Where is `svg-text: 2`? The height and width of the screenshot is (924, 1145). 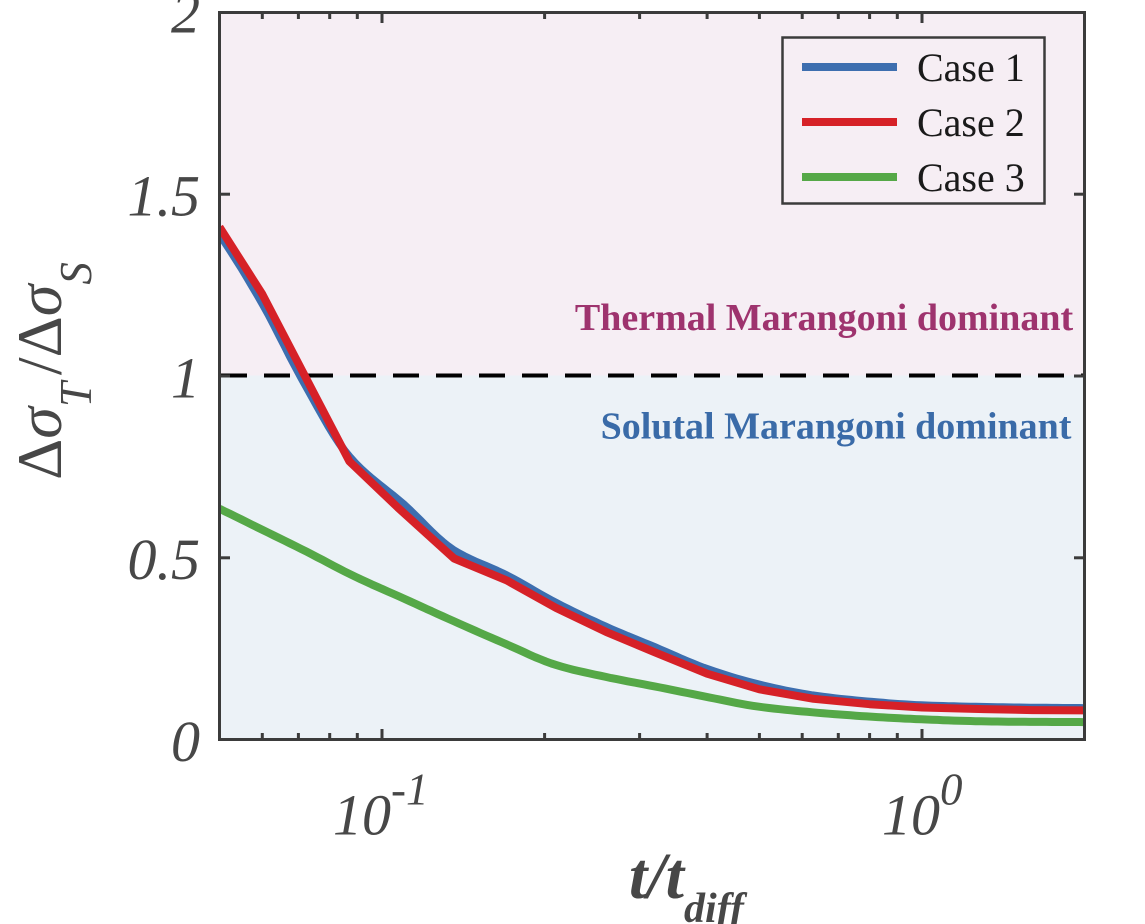 svg-text: 2 is located at coordinates (185, 23).